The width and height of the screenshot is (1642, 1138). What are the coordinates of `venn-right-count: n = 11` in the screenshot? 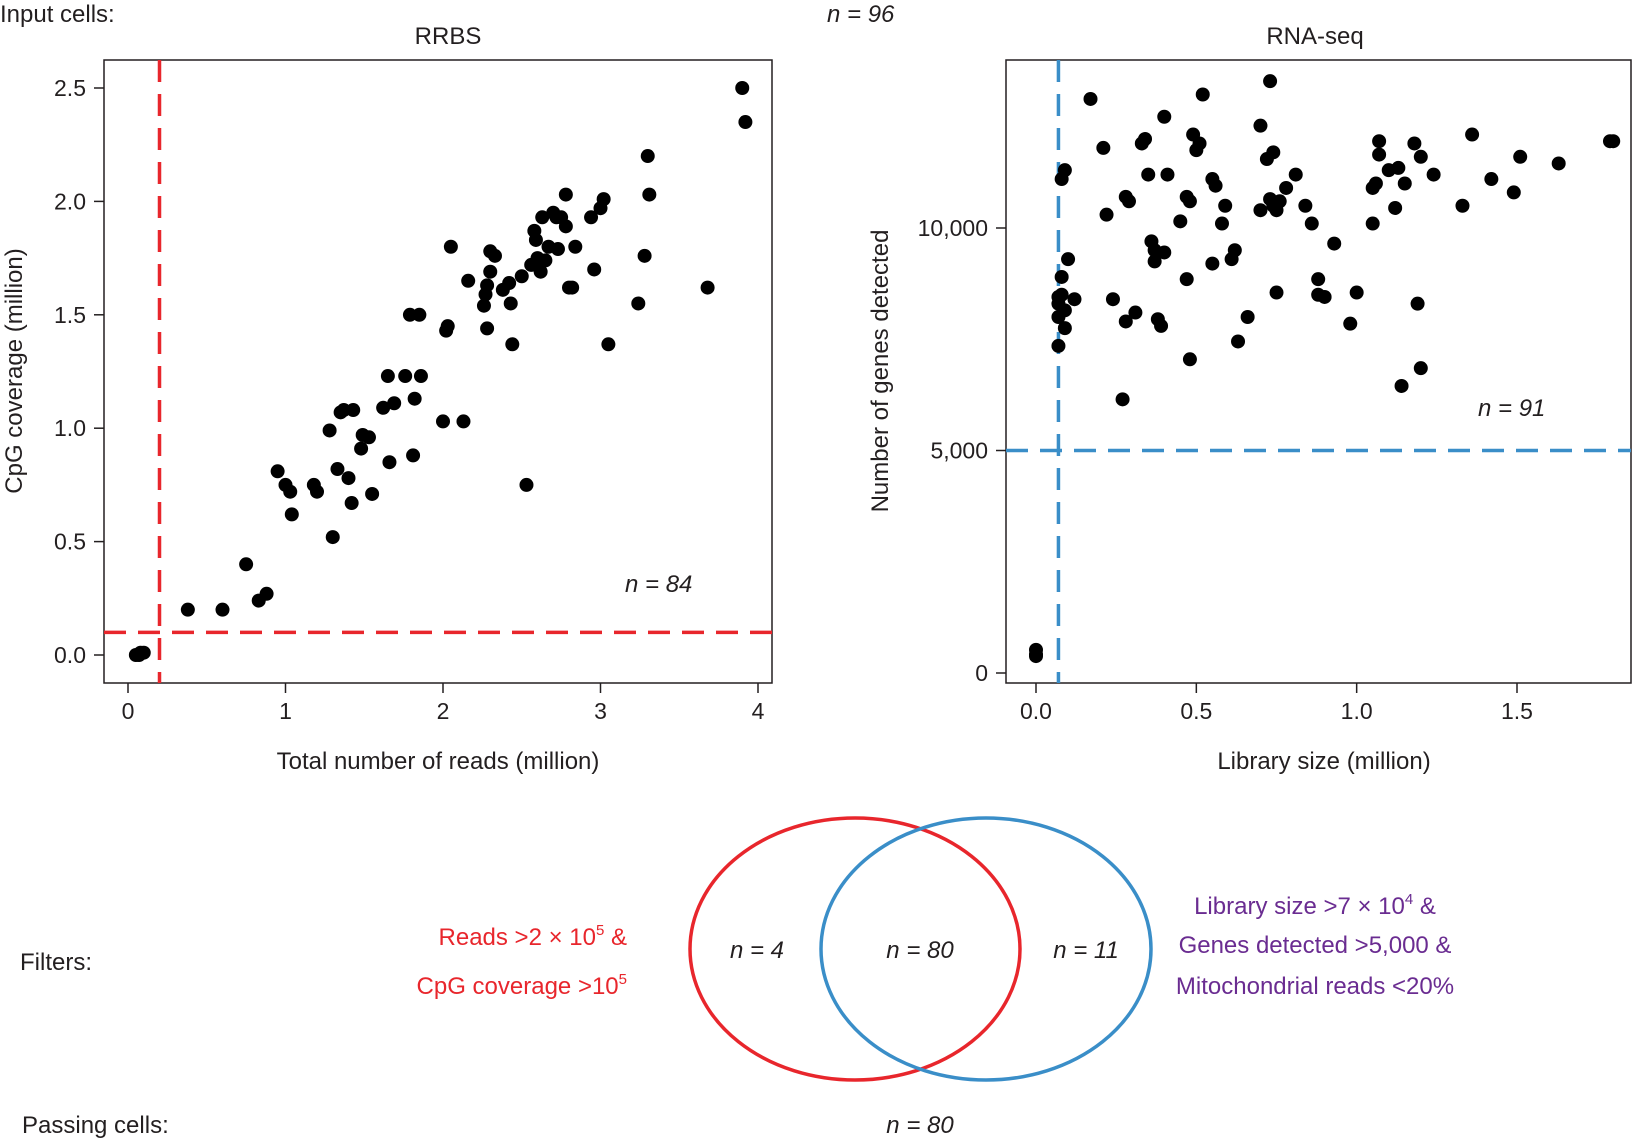 It's located at (1086, 950).